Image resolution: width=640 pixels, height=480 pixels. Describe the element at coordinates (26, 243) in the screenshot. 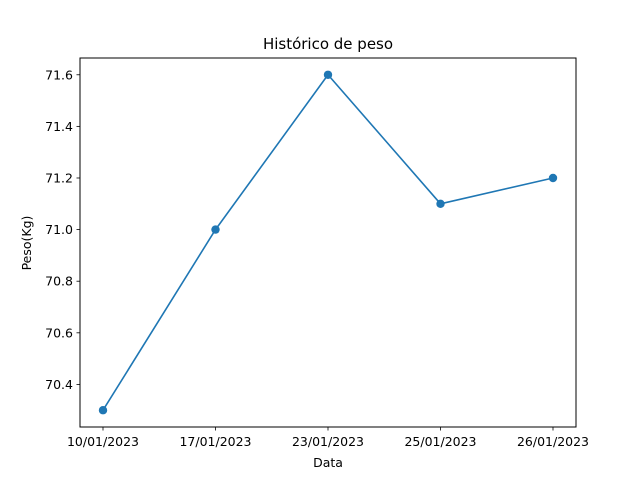

I see `y-axis-label: Peso(Kg)` at that location.